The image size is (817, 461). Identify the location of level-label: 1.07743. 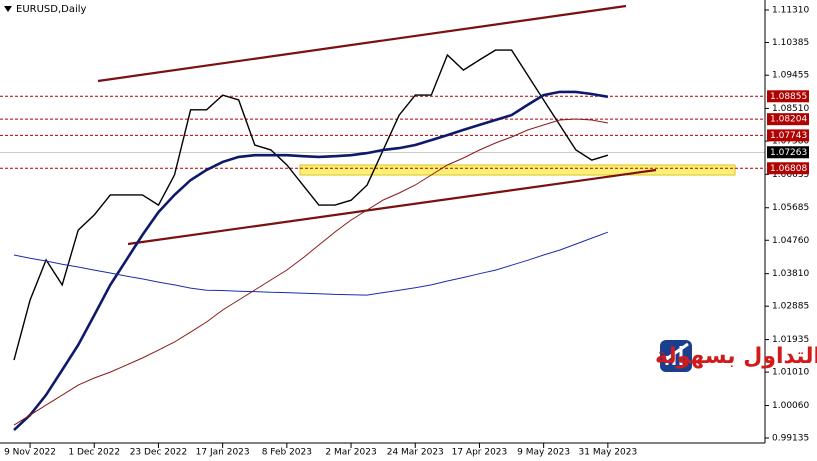
(788, 136).